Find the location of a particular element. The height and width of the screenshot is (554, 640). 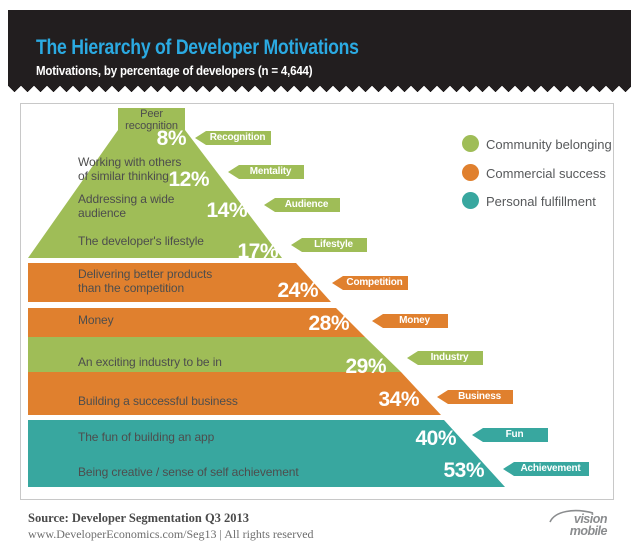

layer-percent: 40% is located at coordinates (435, 438).